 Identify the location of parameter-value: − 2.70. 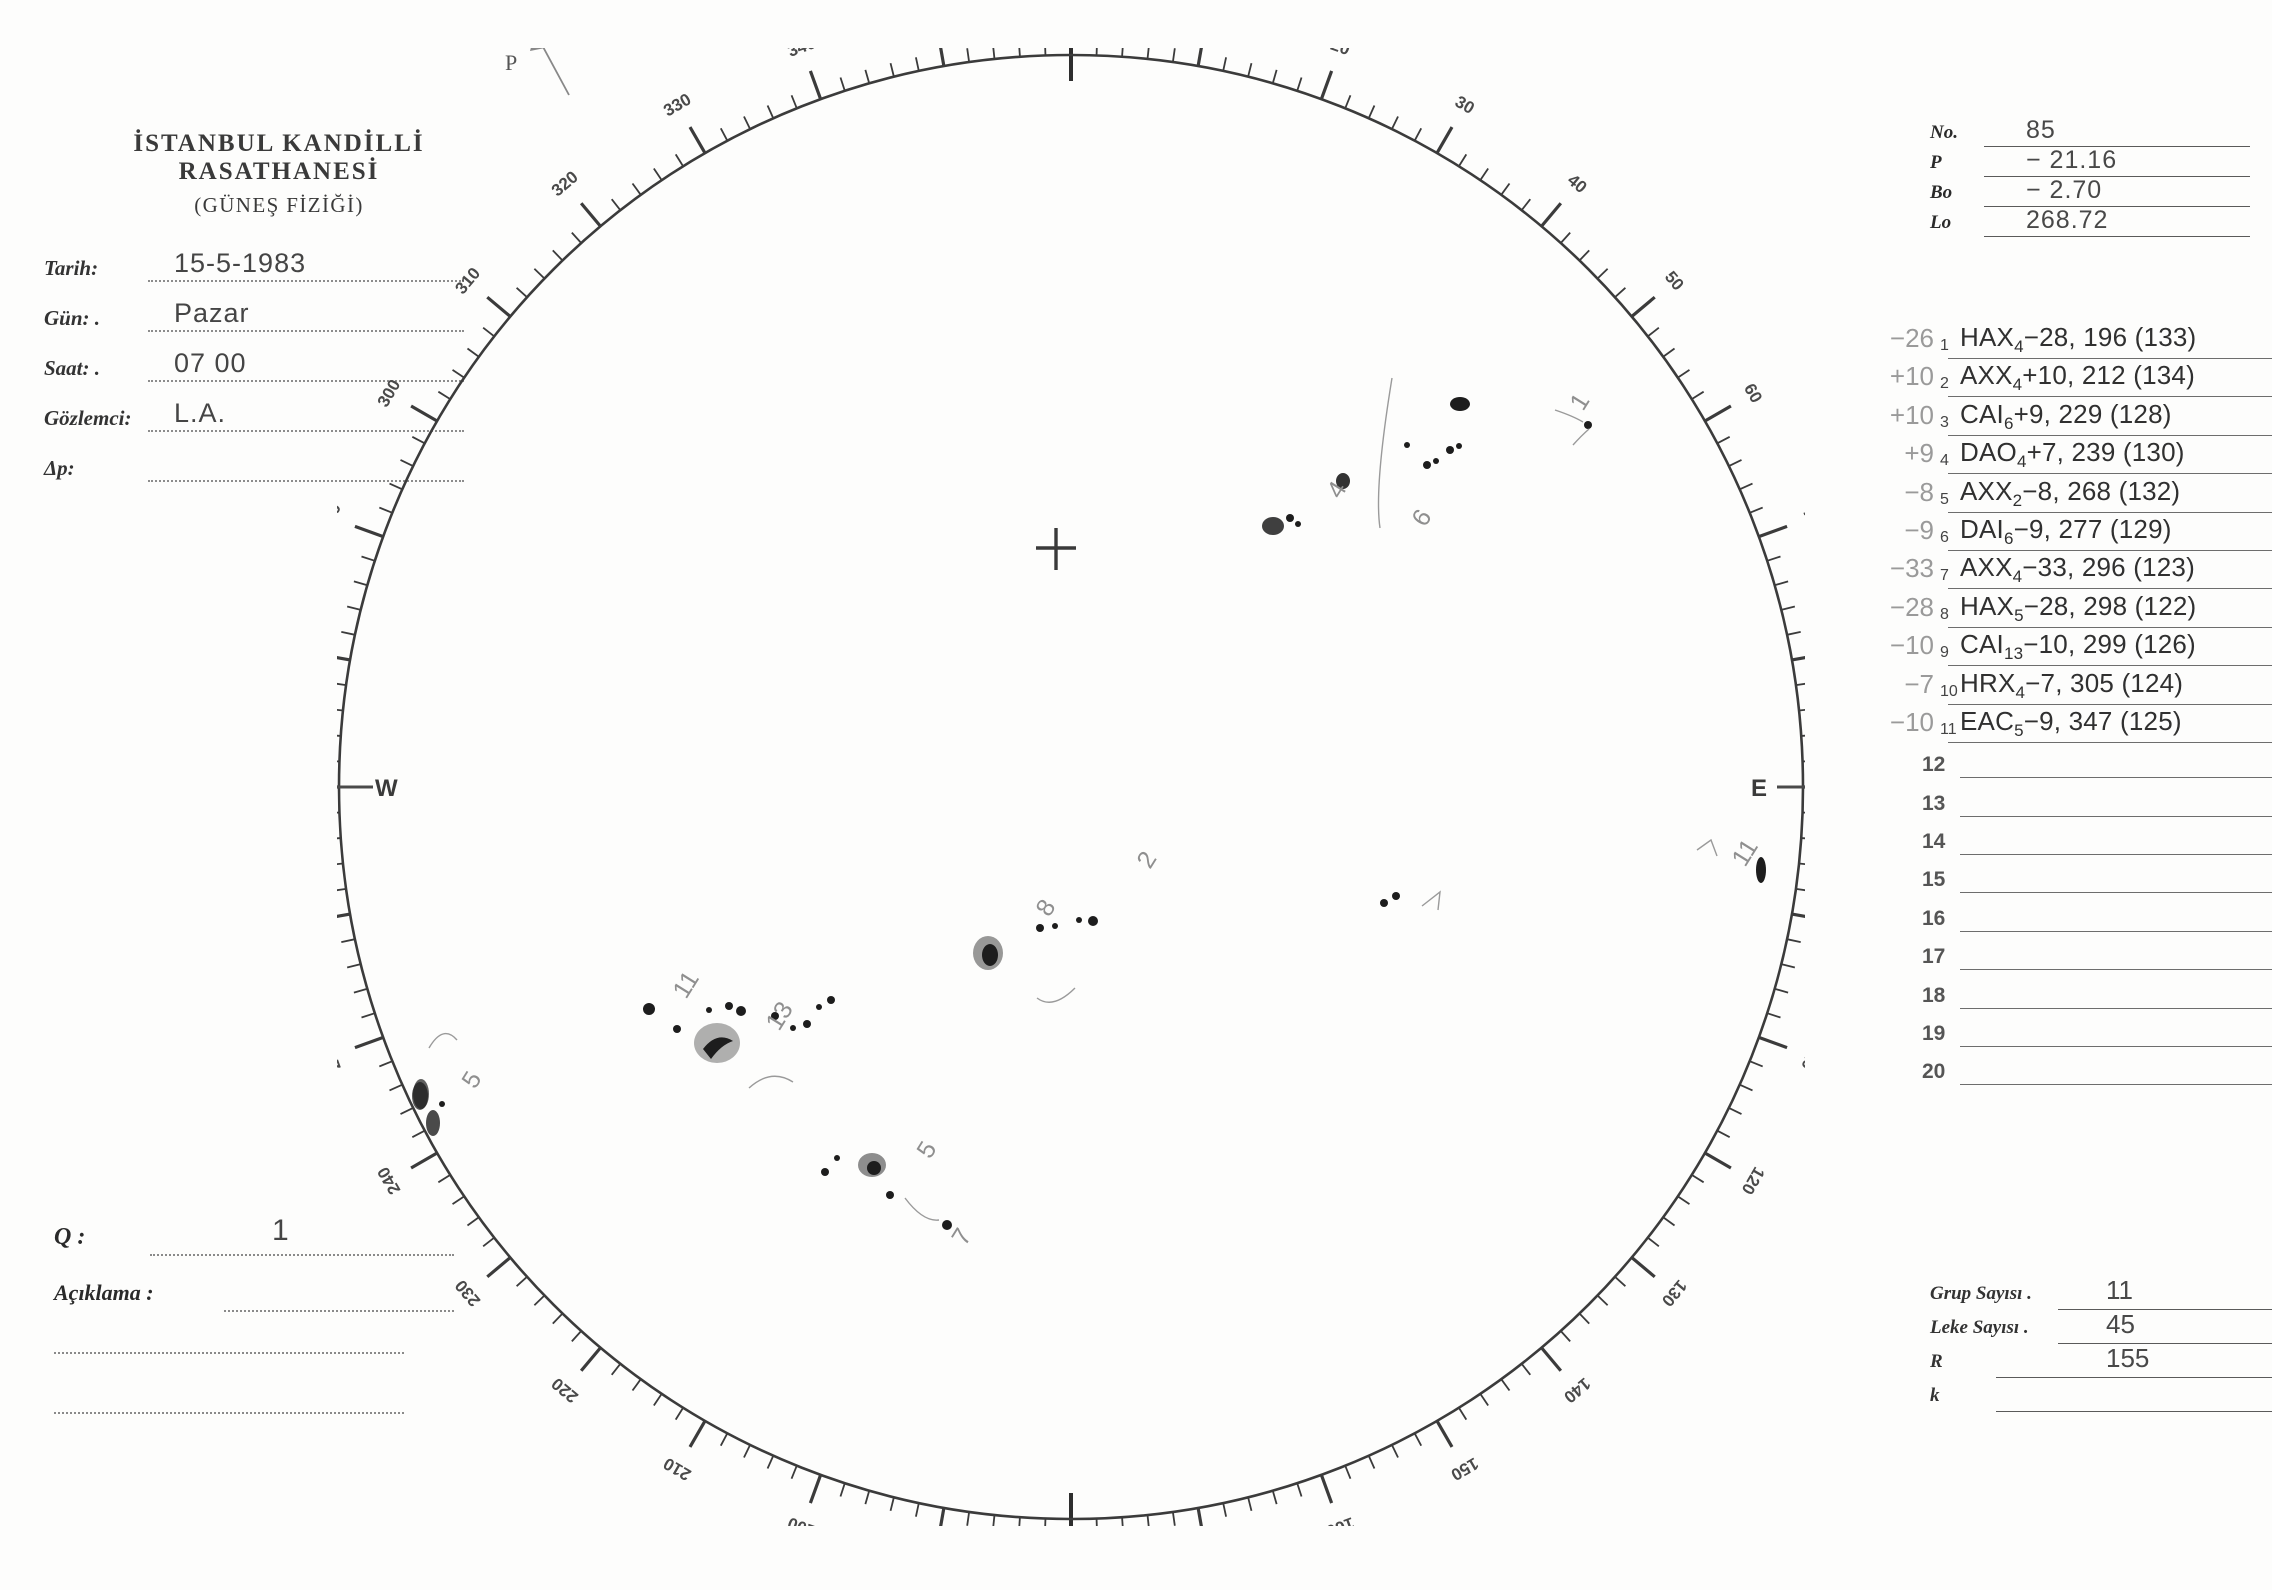
(2064, 190).